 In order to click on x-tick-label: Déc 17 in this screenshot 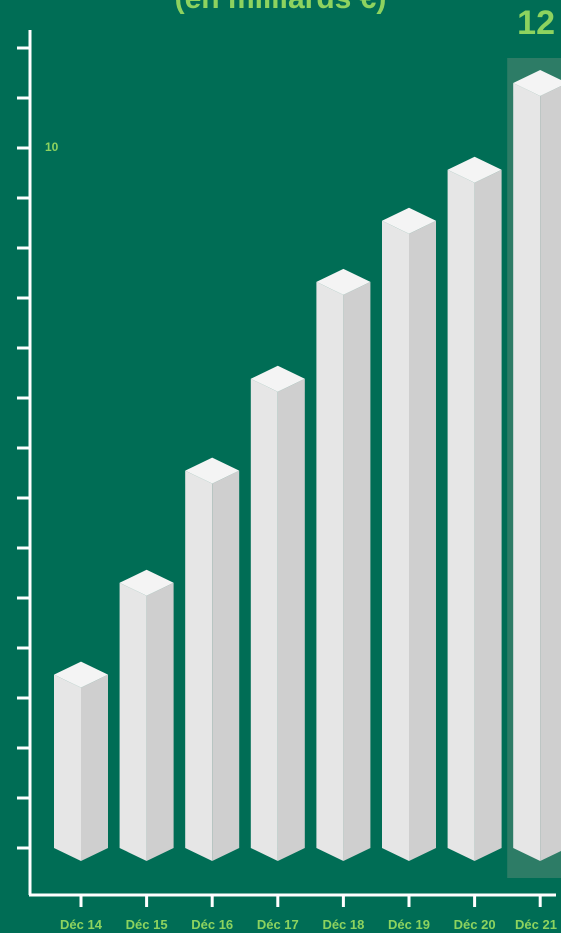, I will do `click(278, 924)`.